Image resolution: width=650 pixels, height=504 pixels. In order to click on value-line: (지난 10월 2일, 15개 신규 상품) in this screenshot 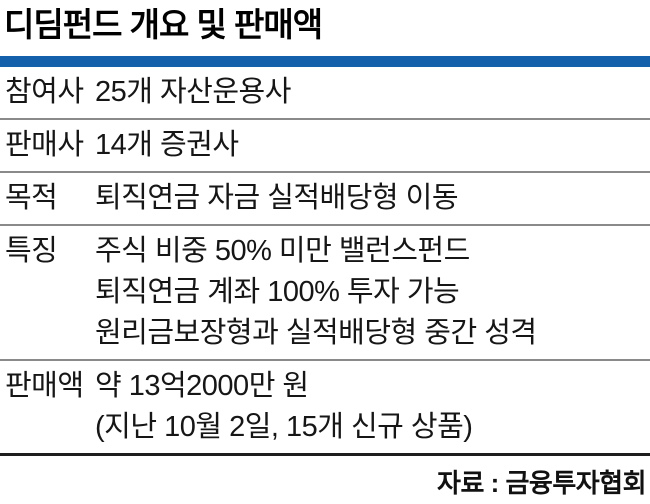, I will do `click(284, 427)`.